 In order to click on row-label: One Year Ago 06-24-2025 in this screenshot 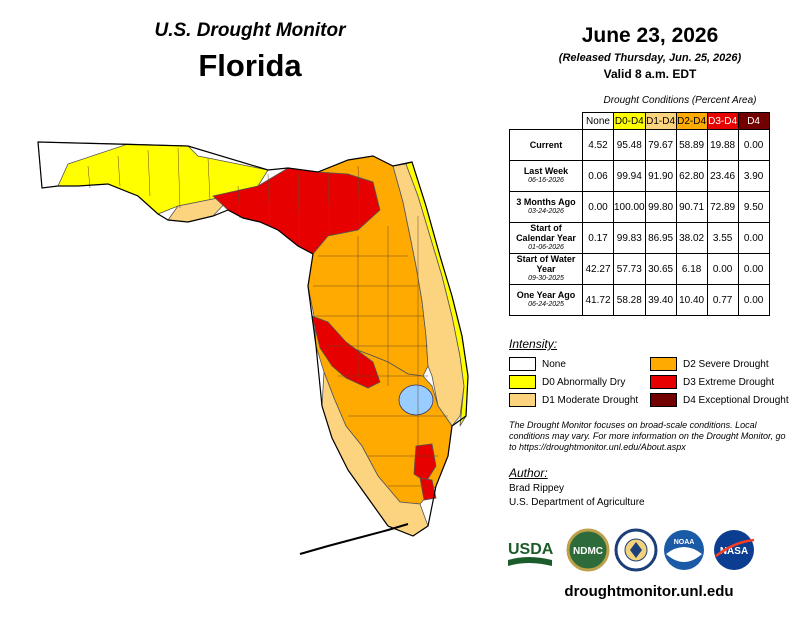, I will do `click(546, 300)`.